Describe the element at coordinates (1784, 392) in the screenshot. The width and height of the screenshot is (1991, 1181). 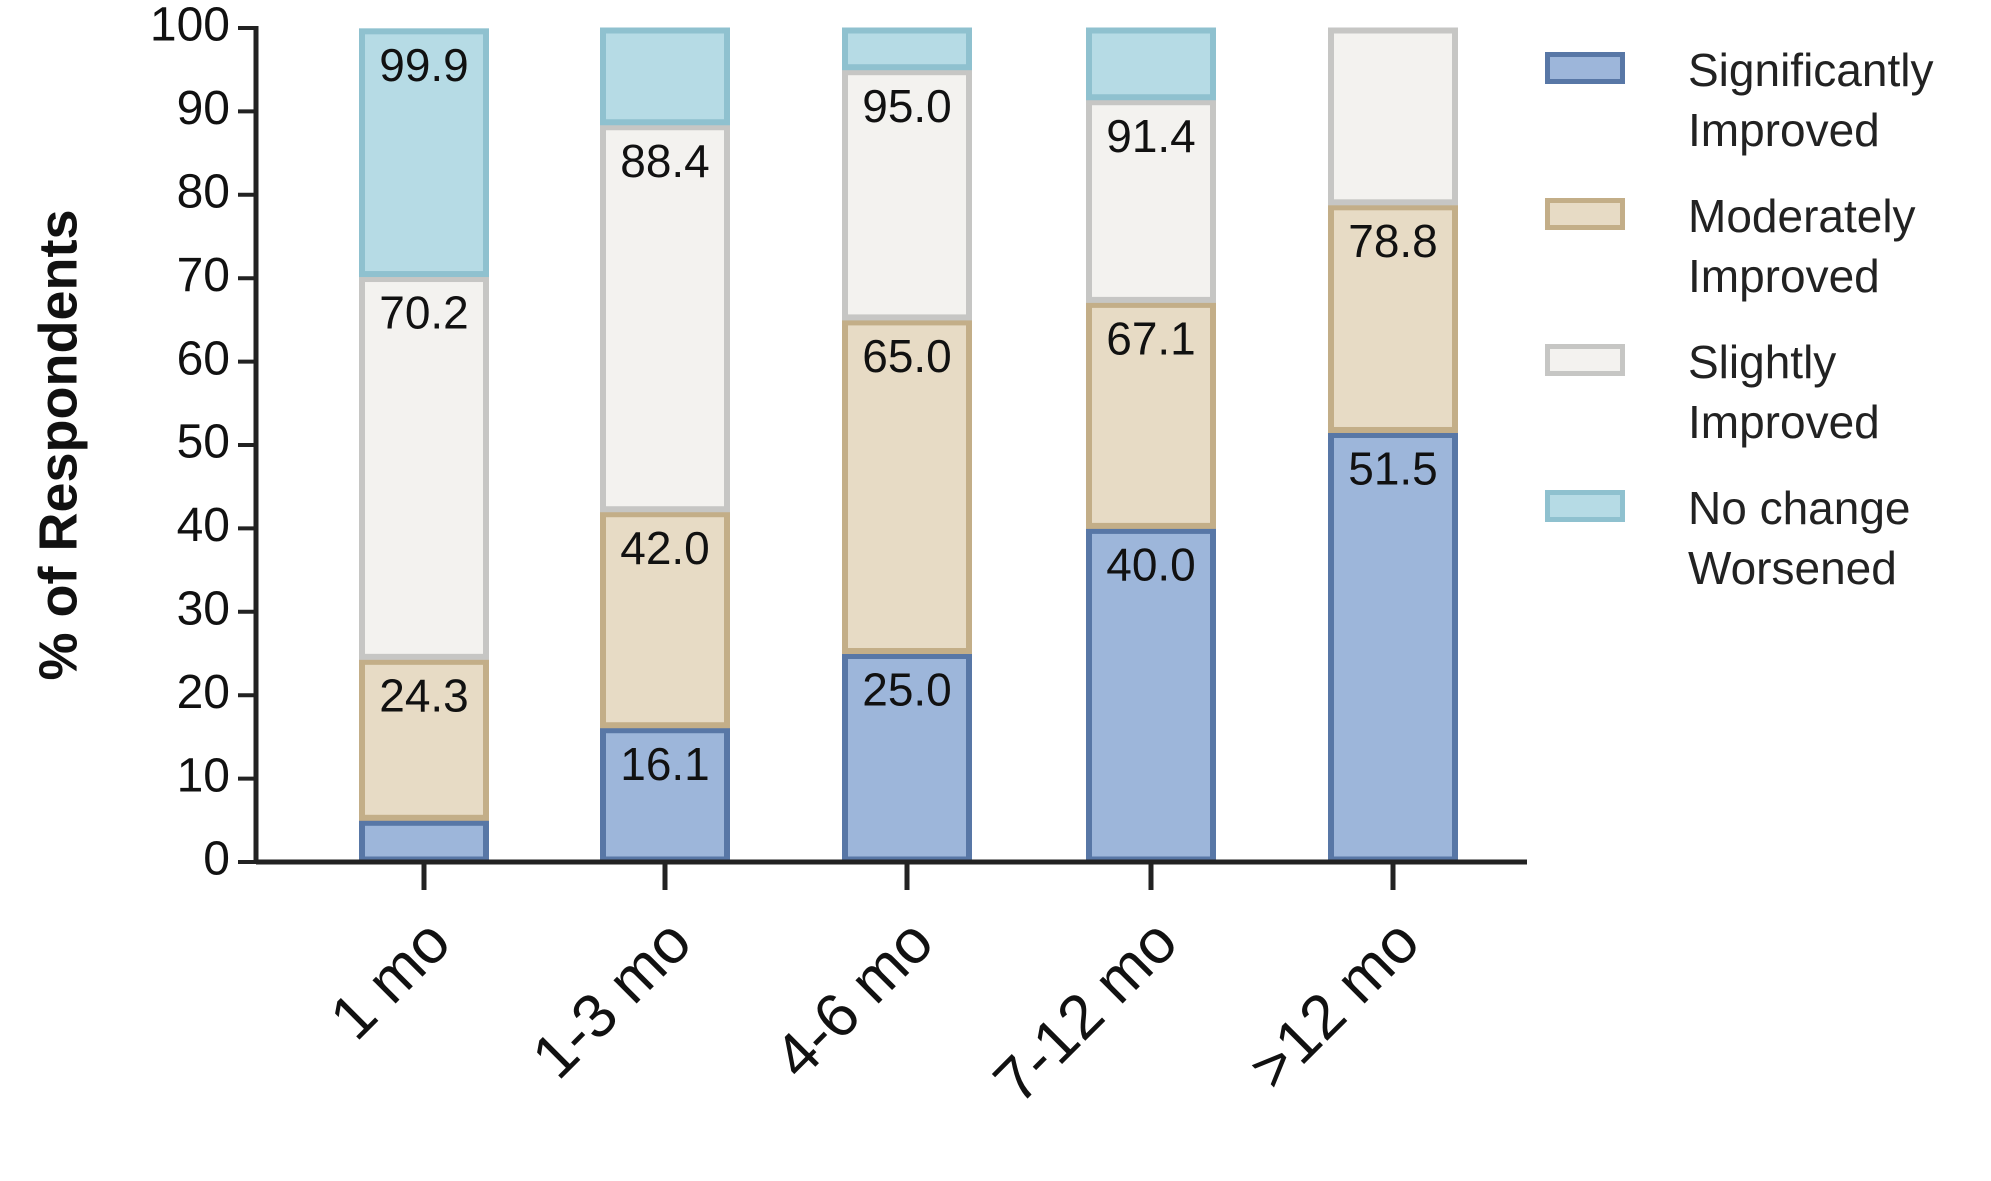
I see `legend-label: Slightly Improved` at that location.